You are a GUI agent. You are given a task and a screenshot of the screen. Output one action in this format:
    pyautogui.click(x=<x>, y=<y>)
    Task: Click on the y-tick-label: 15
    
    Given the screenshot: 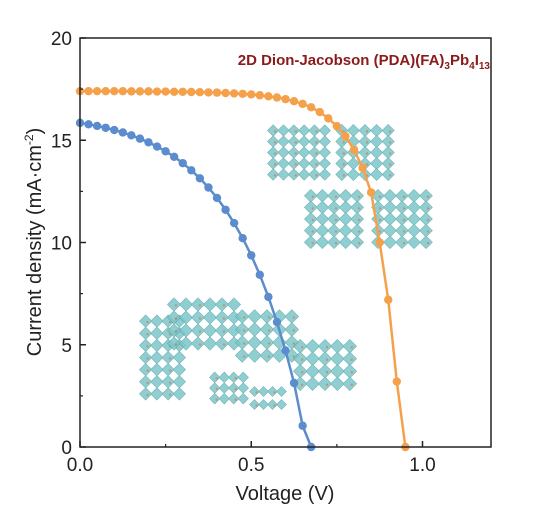 What is the action you would take?
    pyautogui.click(x=61, y=141)
    